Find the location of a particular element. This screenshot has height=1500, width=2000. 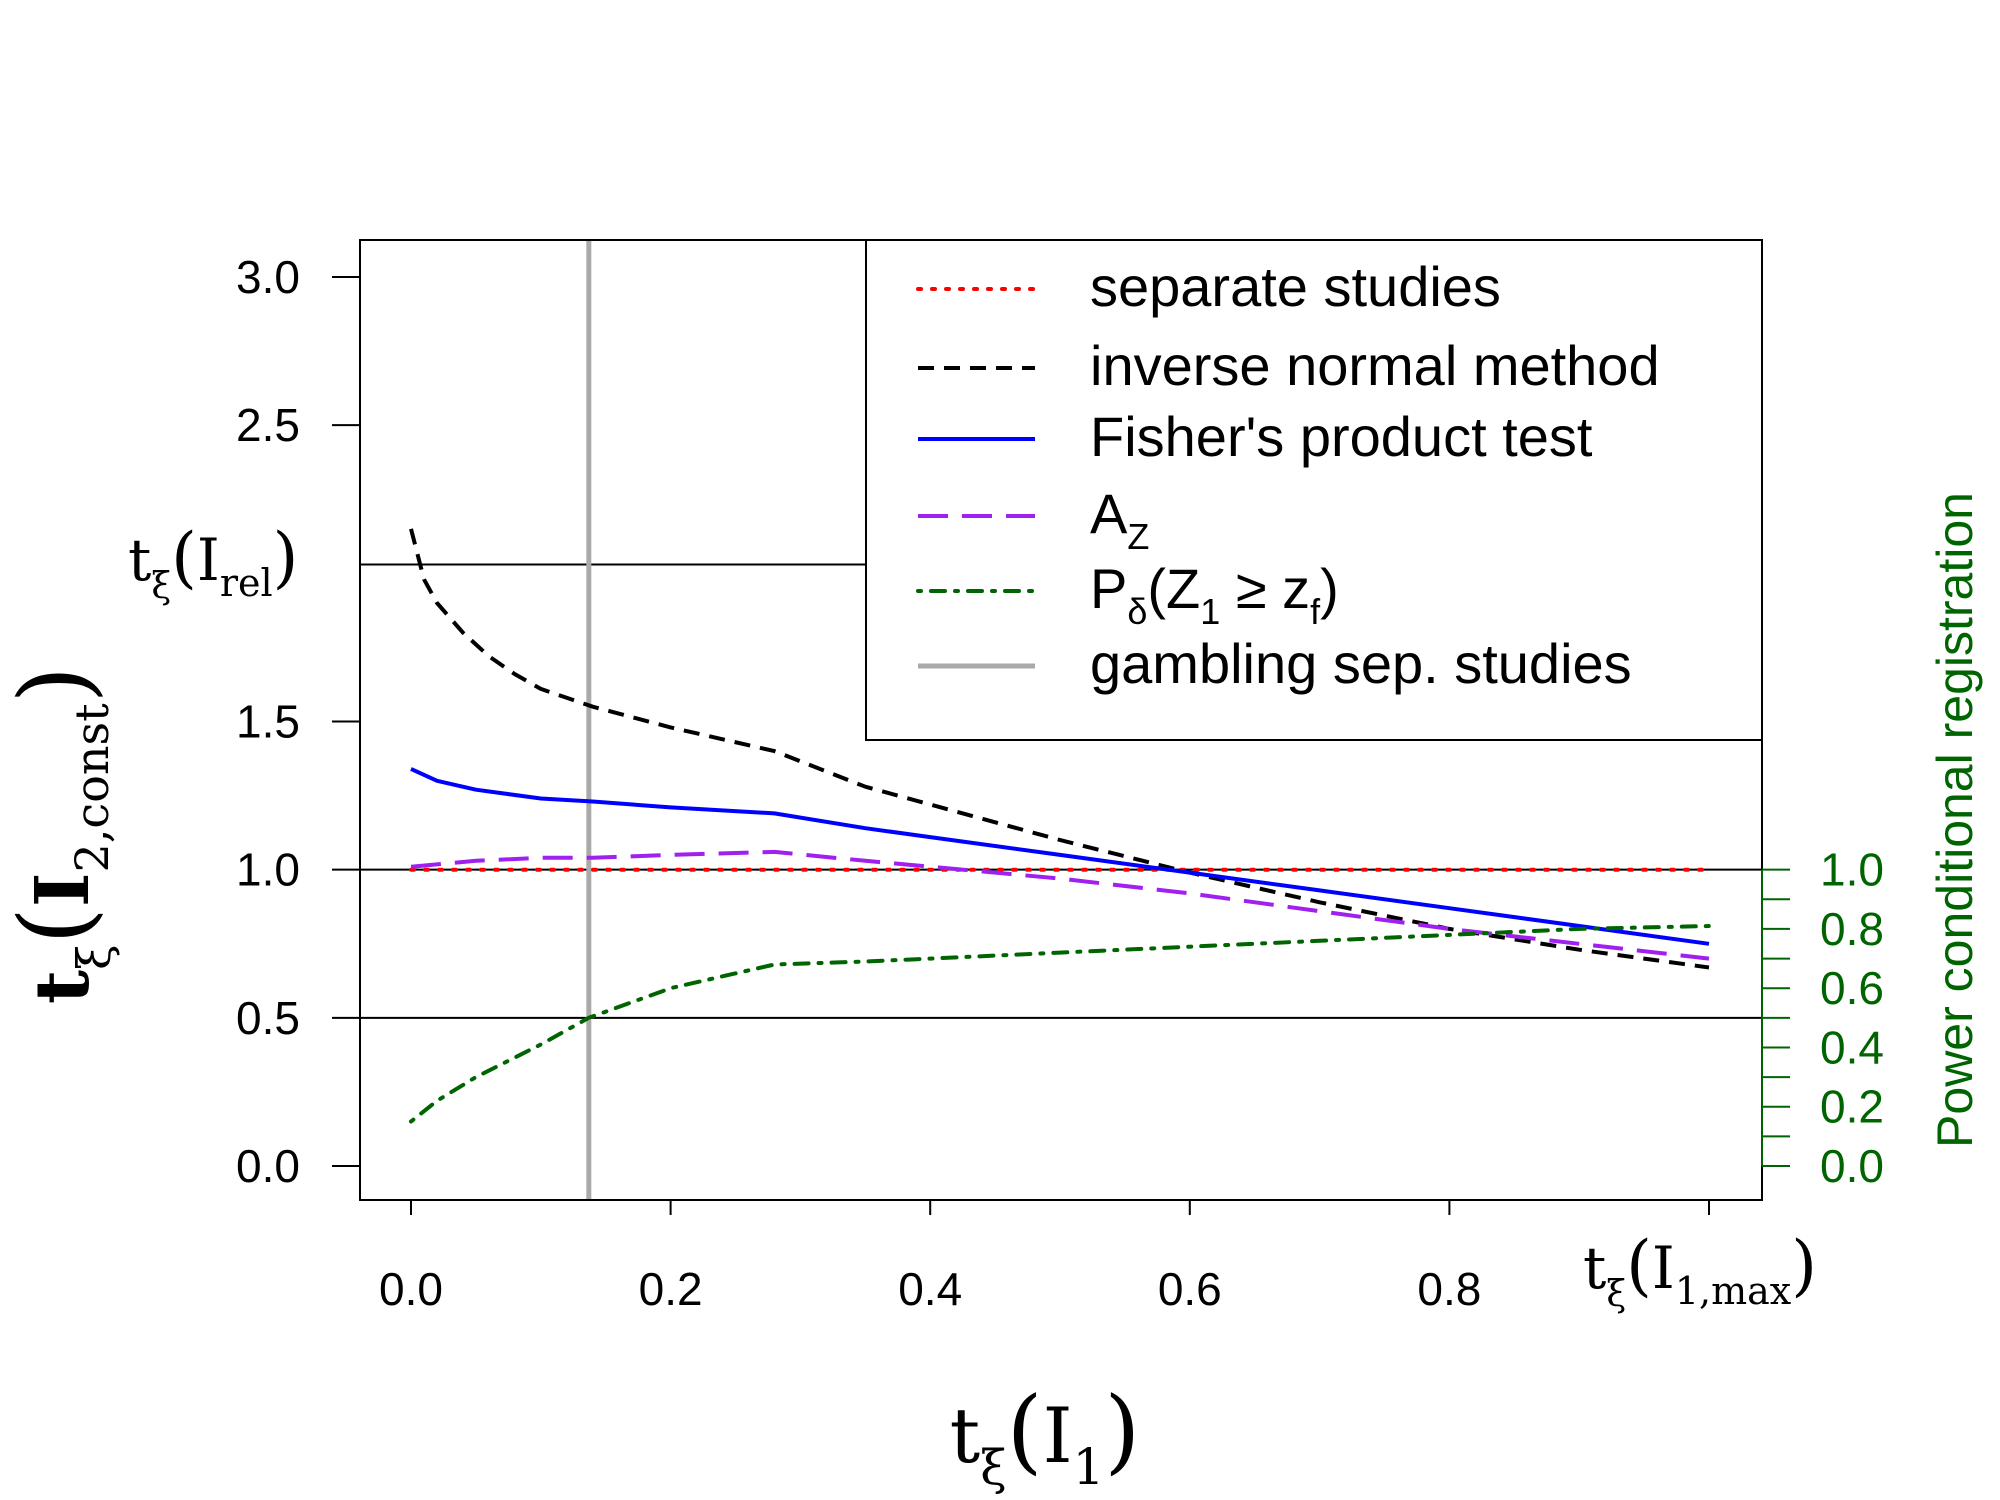

svg-text: Power conditional registration is located at coordinates (1955, 820).